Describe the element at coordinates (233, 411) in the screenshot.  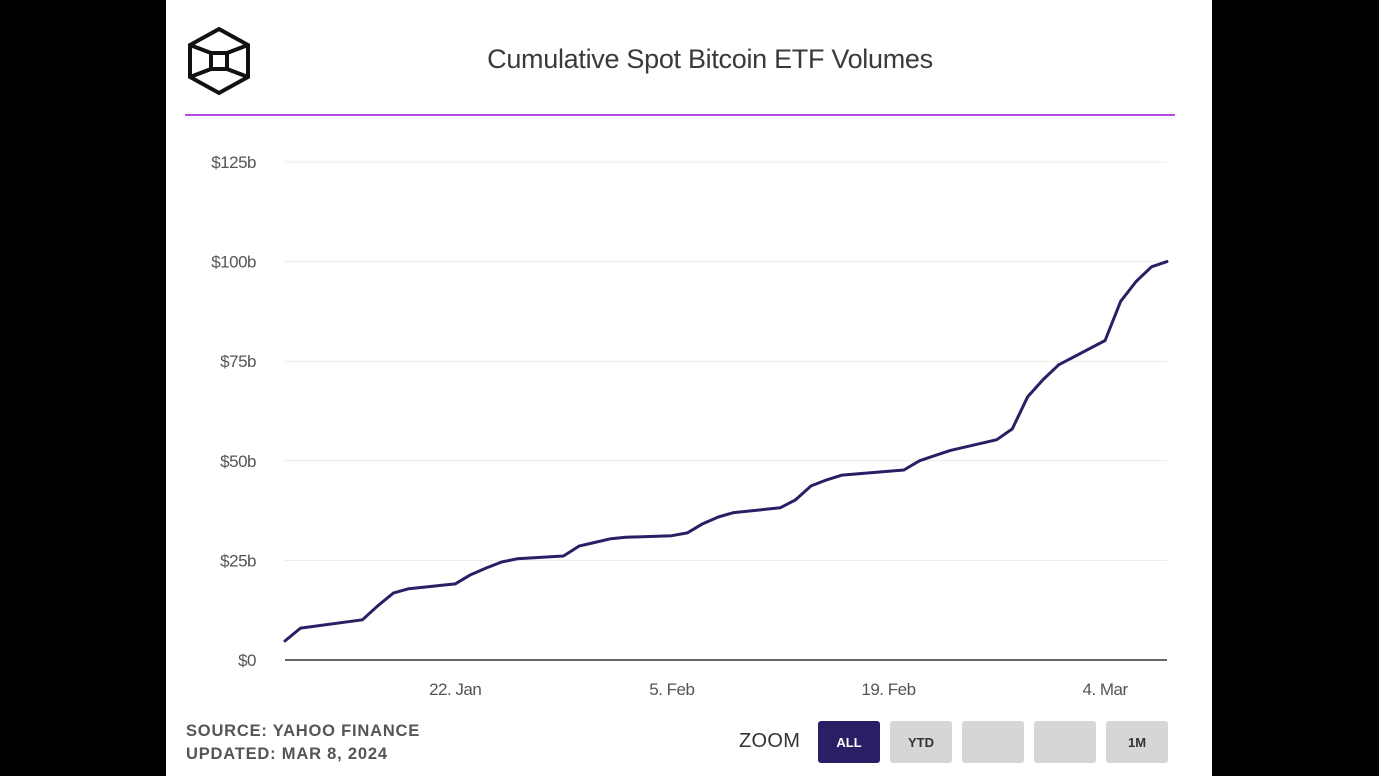
I see `y-axis-ticks: $0 $25b $50b $75b $100b $125b` at that location.